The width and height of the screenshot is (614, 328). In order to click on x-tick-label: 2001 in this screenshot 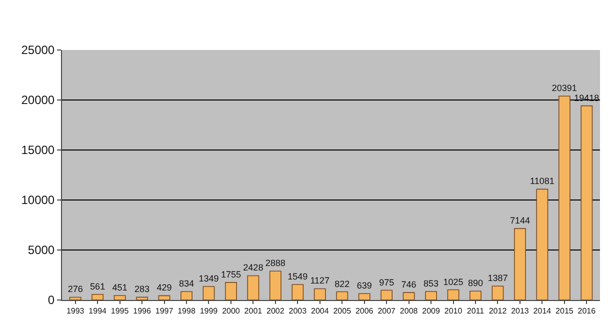, I will do `click(253, 311)`.